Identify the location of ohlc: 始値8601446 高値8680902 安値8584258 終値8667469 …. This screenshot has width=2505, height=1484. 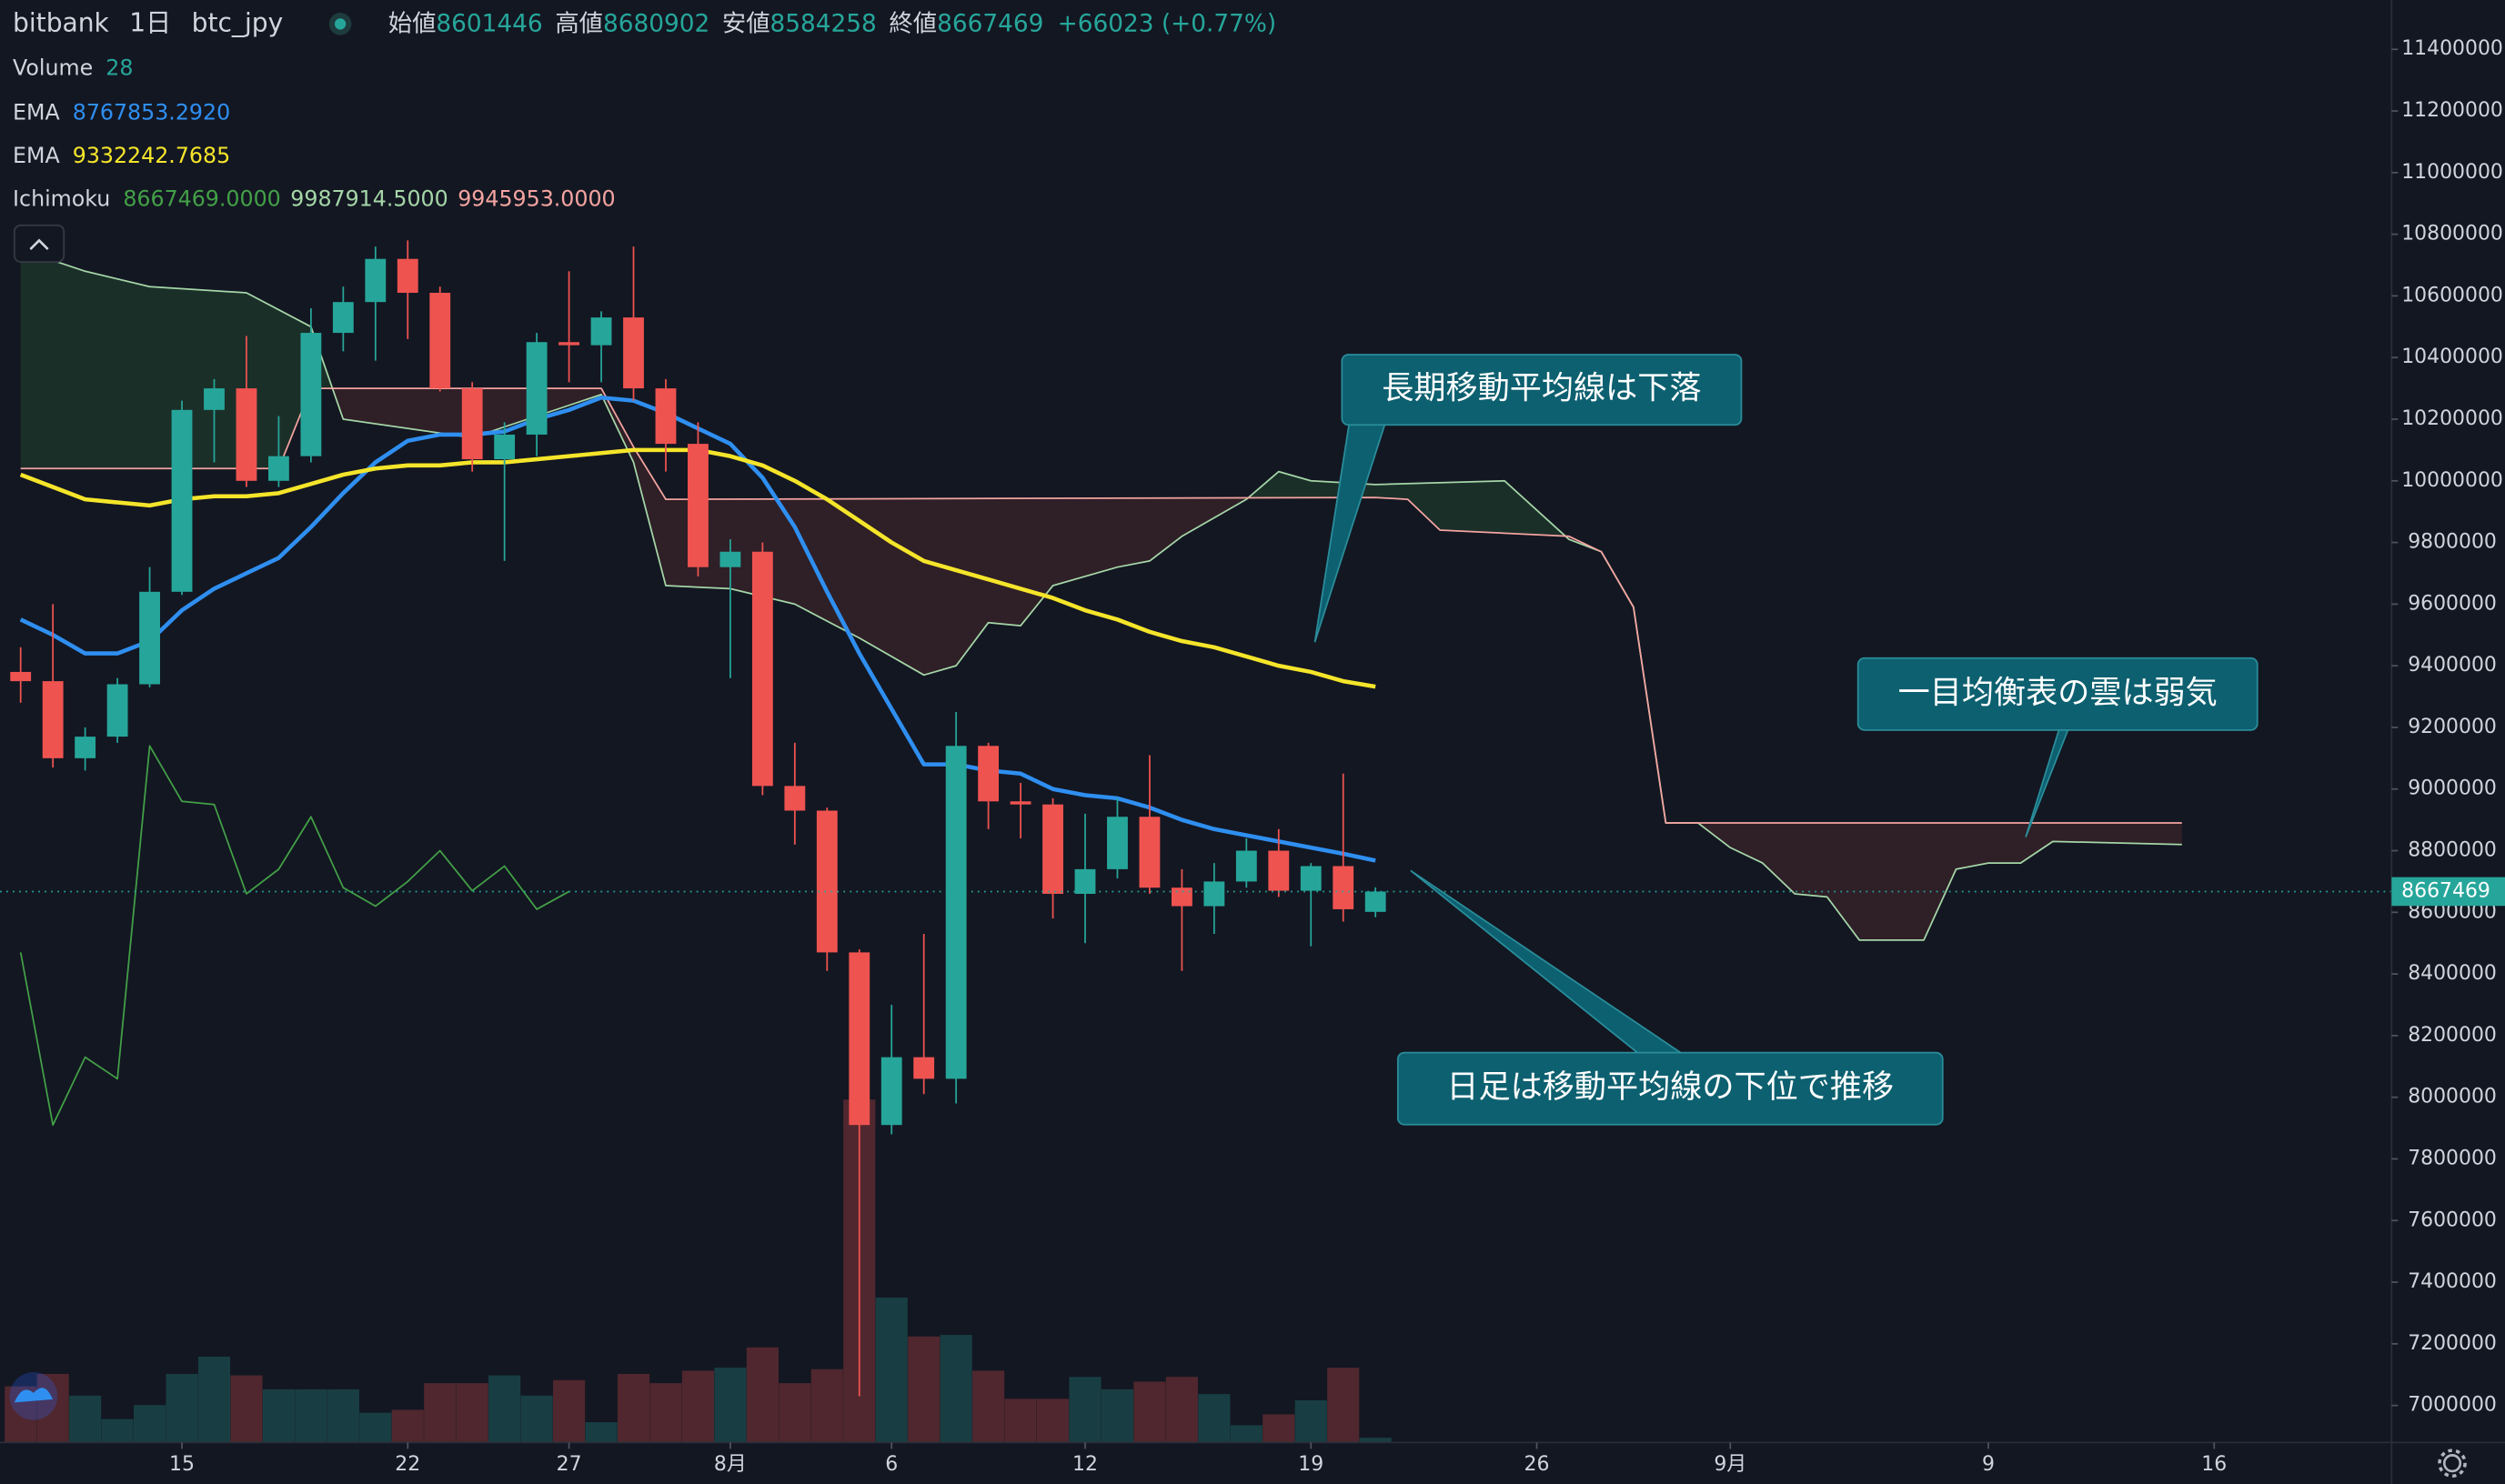
(832, 23).